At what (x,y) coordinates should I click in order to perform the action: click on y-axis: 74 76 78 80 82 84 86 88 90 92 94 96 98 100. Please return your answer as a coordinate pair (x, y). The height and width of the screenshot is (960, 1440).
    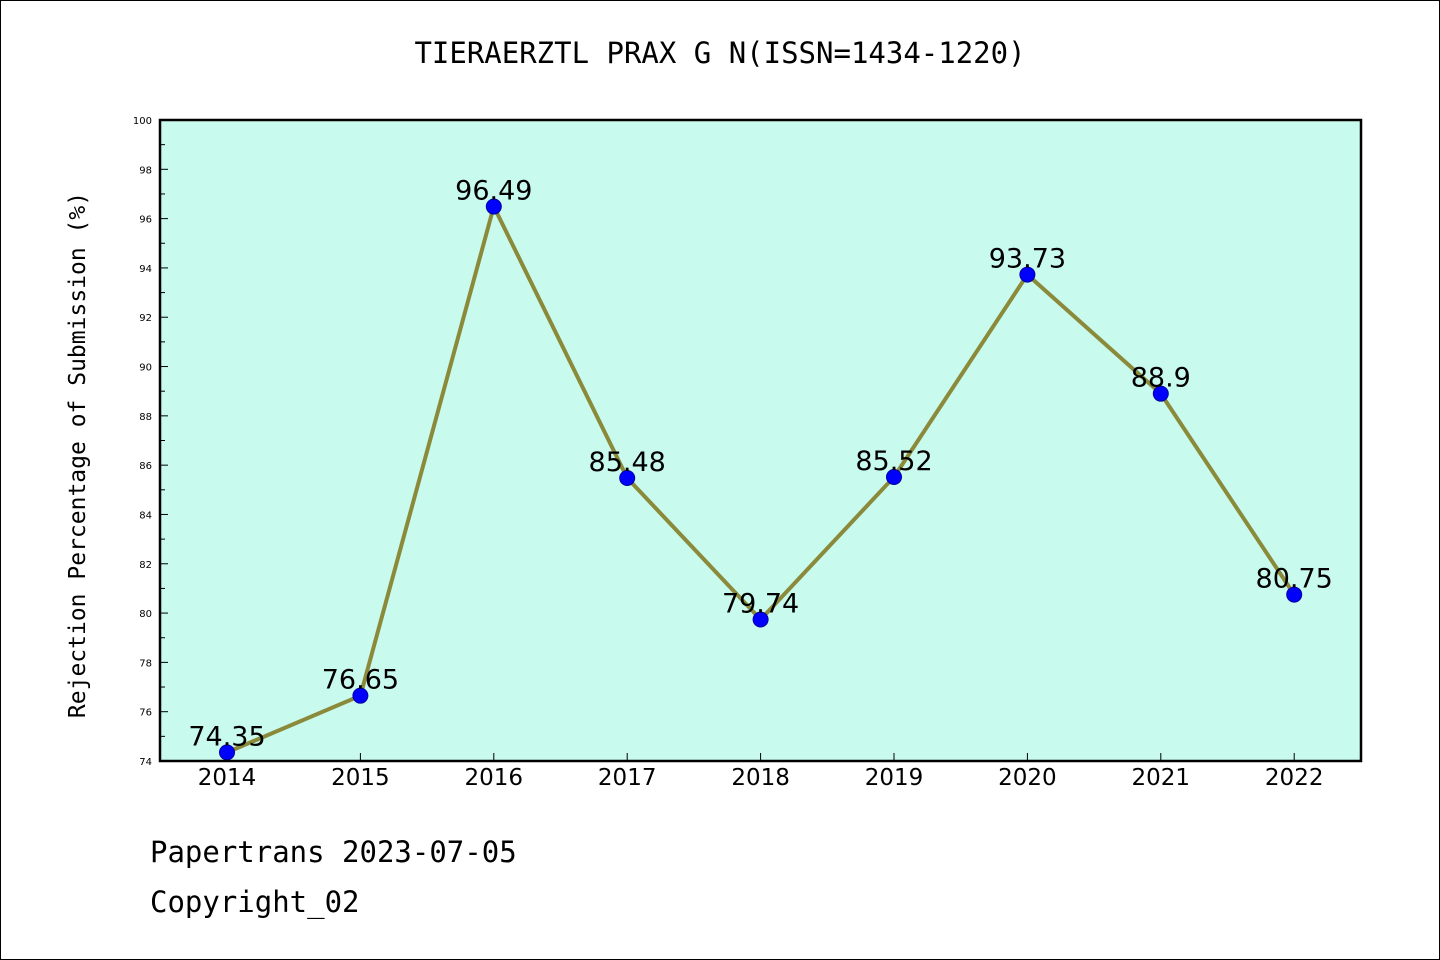
    Looking at the image, I should click on (150, 442).